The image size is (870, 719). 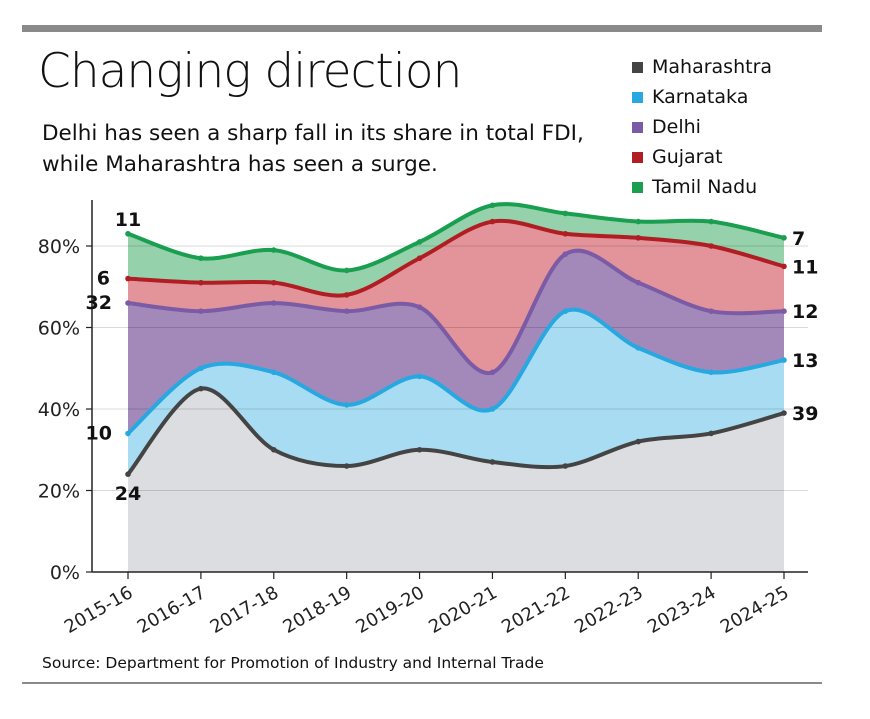 I want to click on legend-label: Gujarat, so click(x=687, y=157).